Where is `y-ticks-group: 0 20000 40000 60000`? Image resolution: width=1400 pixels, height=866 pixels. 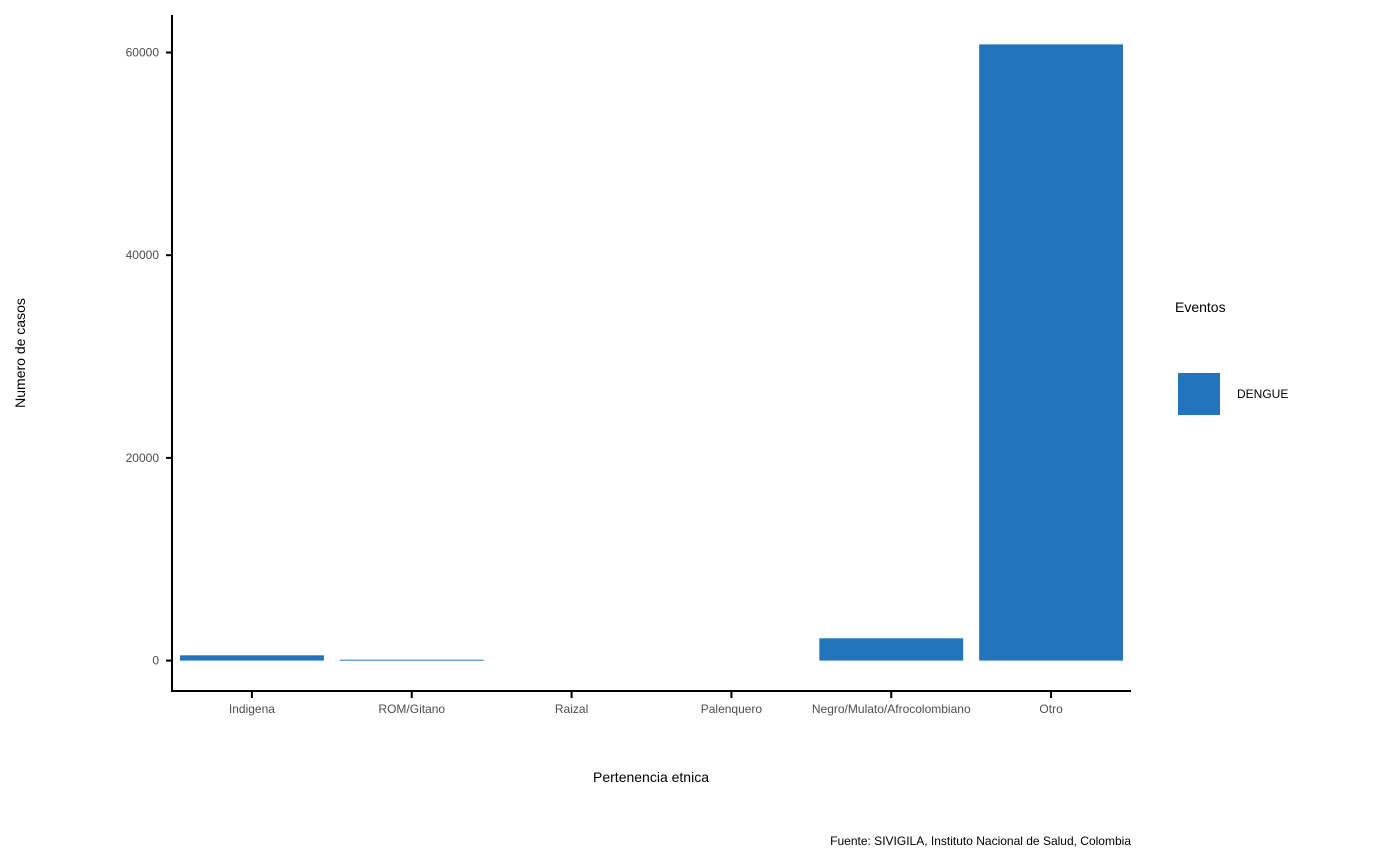 y-ticks-group: 0 20000 40000 60000 is located at coordinates (149, 356).